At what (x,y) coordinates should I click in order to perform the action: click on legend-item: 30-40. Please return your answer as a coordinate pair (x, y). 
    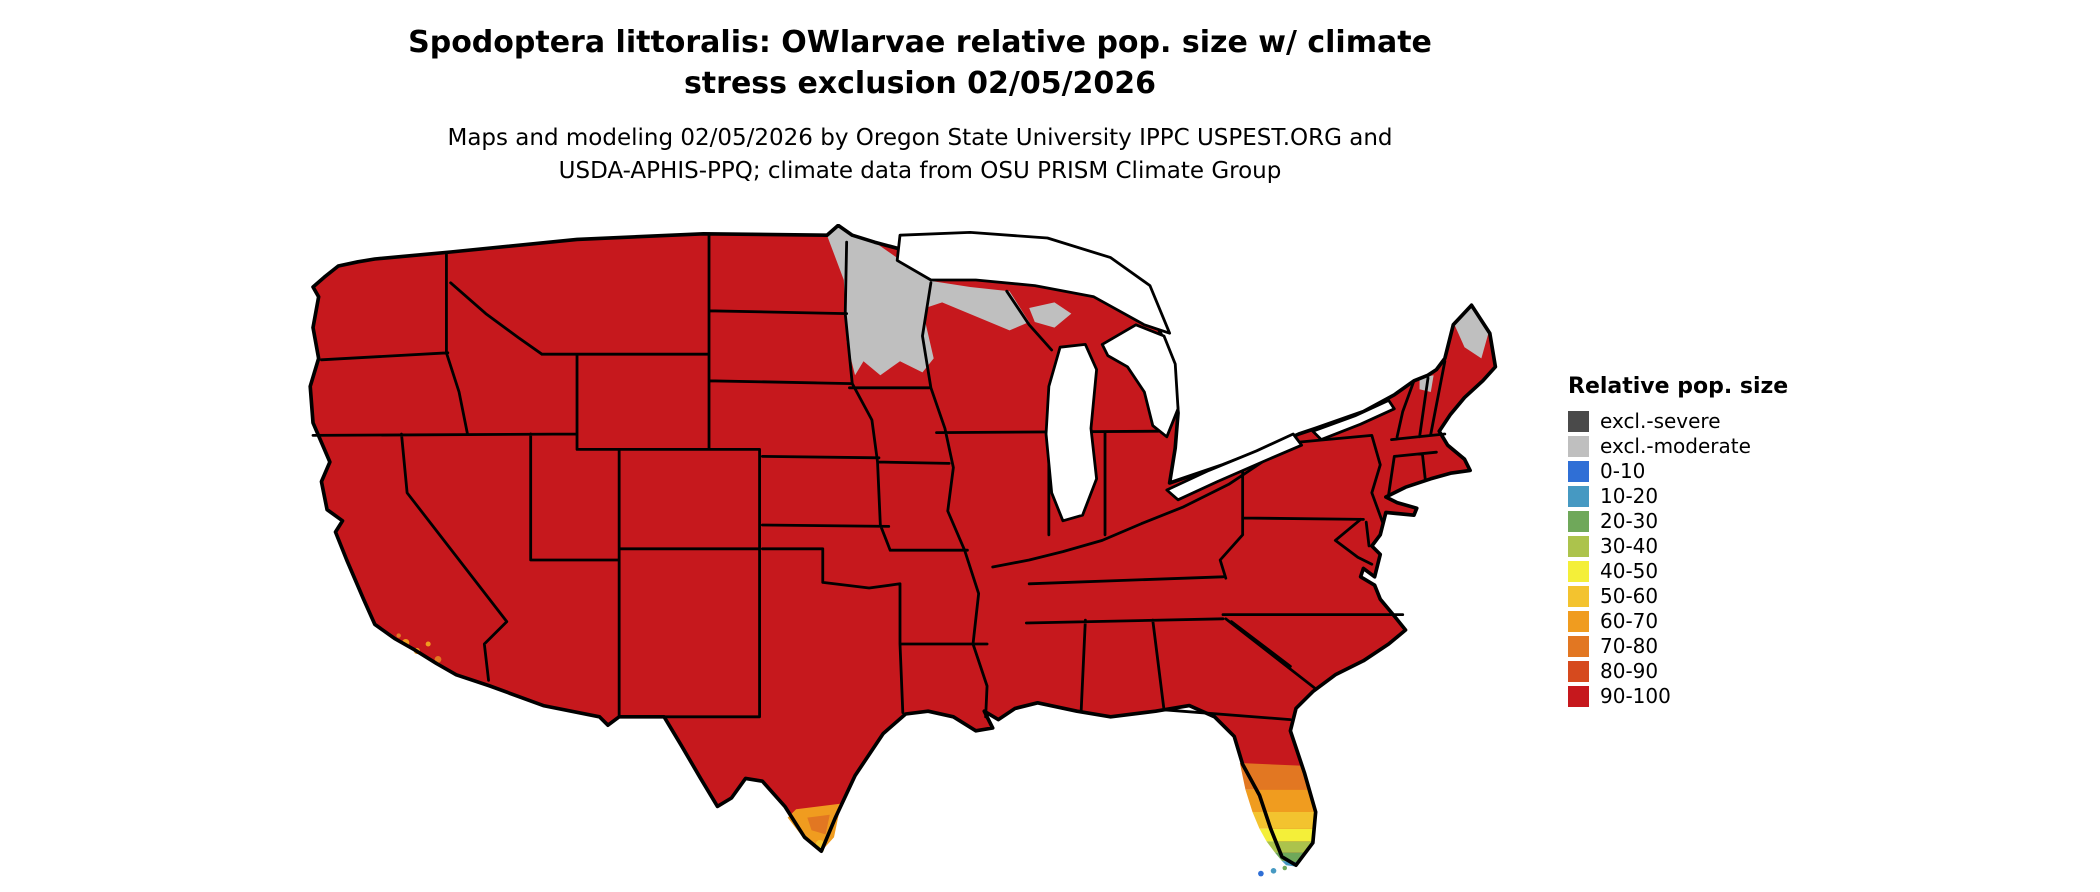
    Looking at the image, I should click on (1678, 546).